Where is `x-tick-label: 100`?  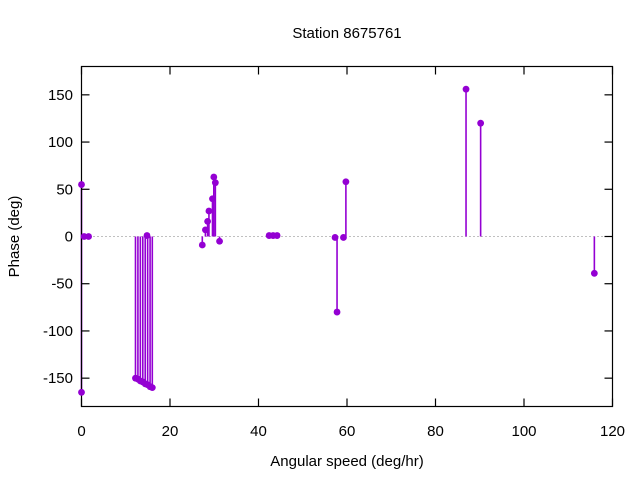 x-tick-label: 100 is located at coordinates (523, 431).